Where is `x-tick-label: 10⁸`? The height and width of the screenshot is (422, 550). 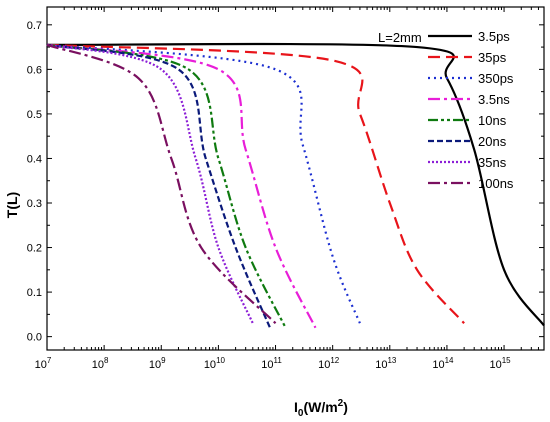
x-tick-label: 10⁸ is located at coordinates (100, 363).